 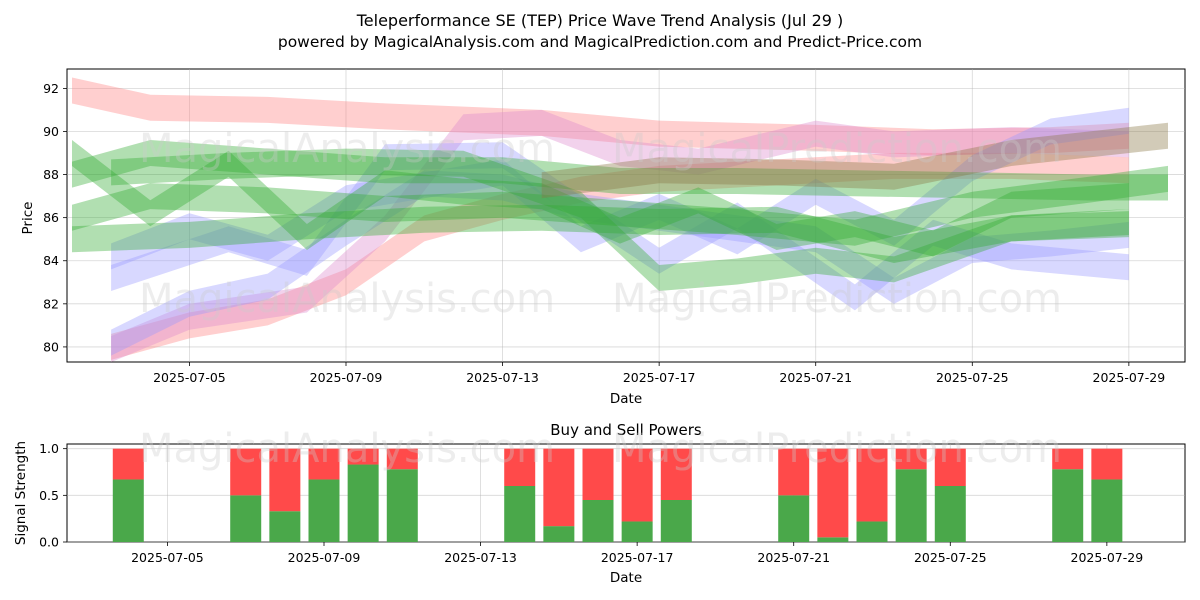 I want to click on watermark-prediction-bottom: MagicalPrediction.com, so click(x=837, y=449).